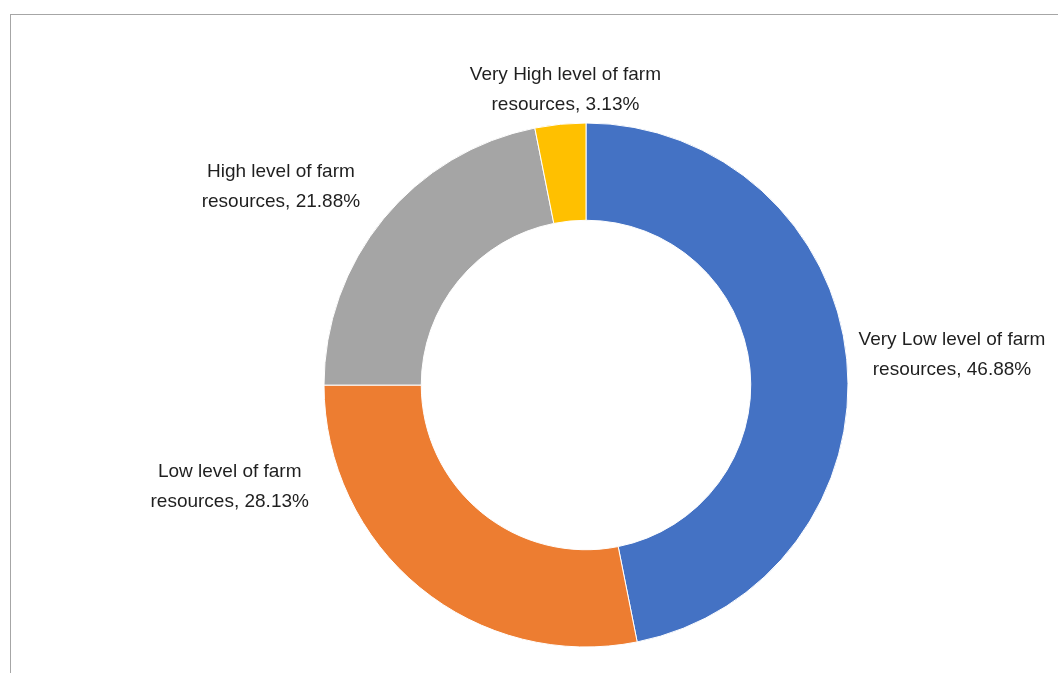  Describe the element at coordinates (952, 354) in the screenshot. I see `slice-label: Very Low level of farm resources, 46.88%` at that location.